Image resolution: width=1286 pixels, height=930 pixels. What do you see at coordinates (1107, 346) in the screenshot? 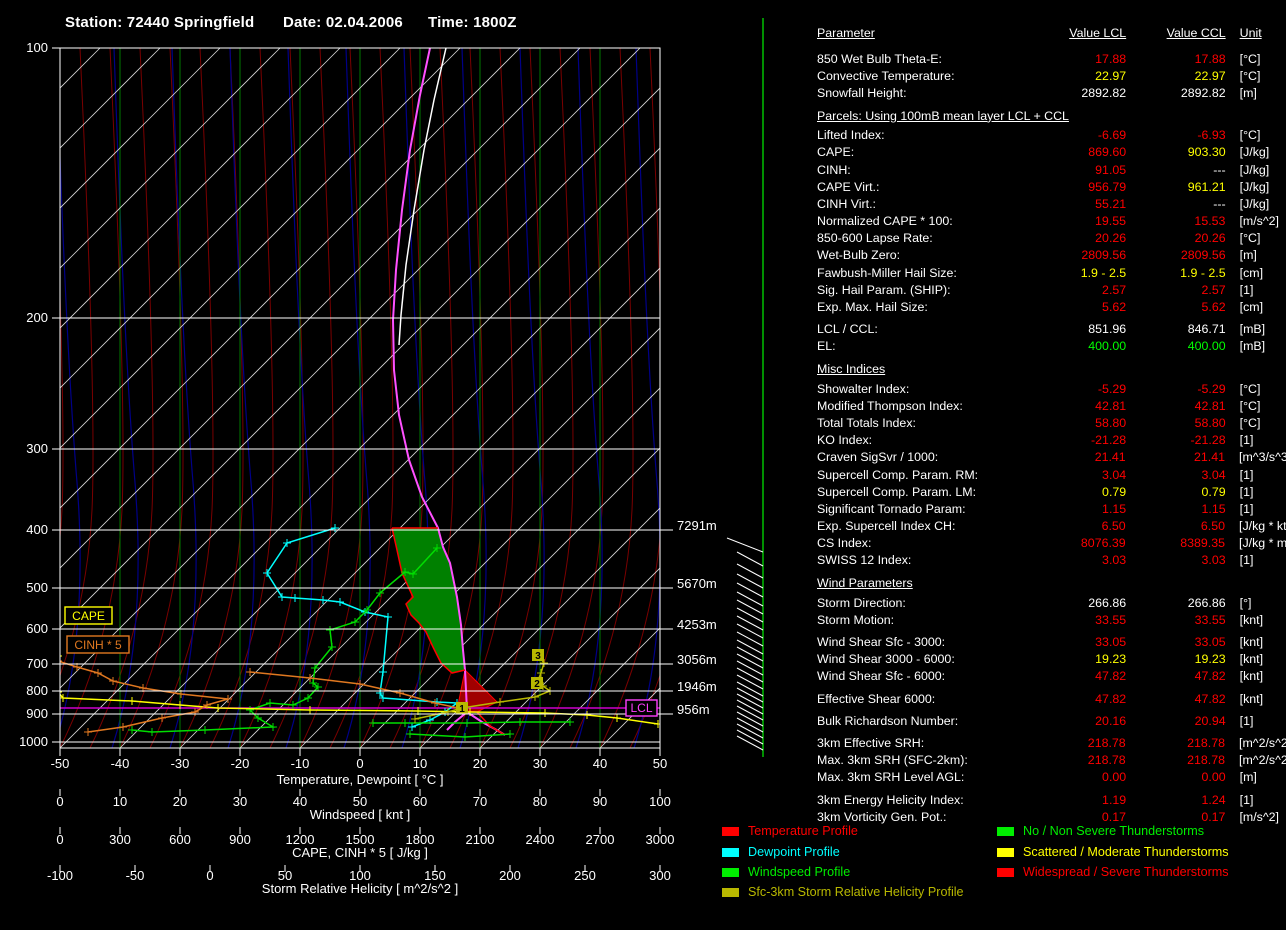
I see `value-lcl: 400.00` at bounding box center [1107, 346].